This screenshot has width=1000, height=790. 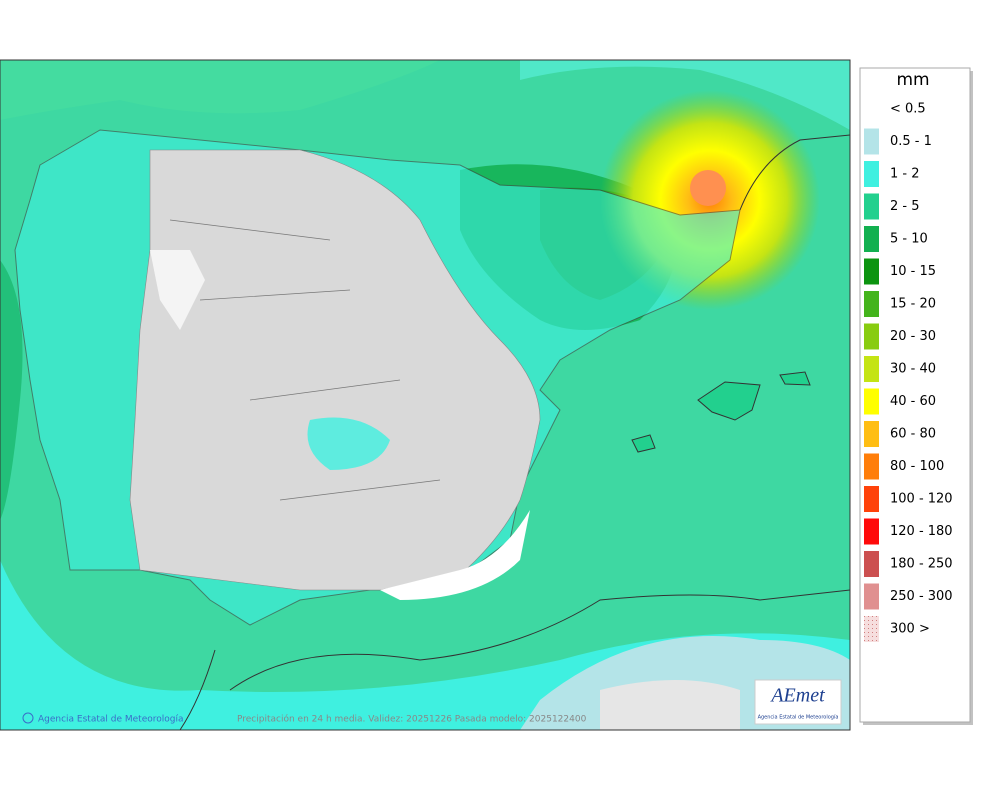 I want to click on legend-label: 100 - 120, so click(x=921, y=499).